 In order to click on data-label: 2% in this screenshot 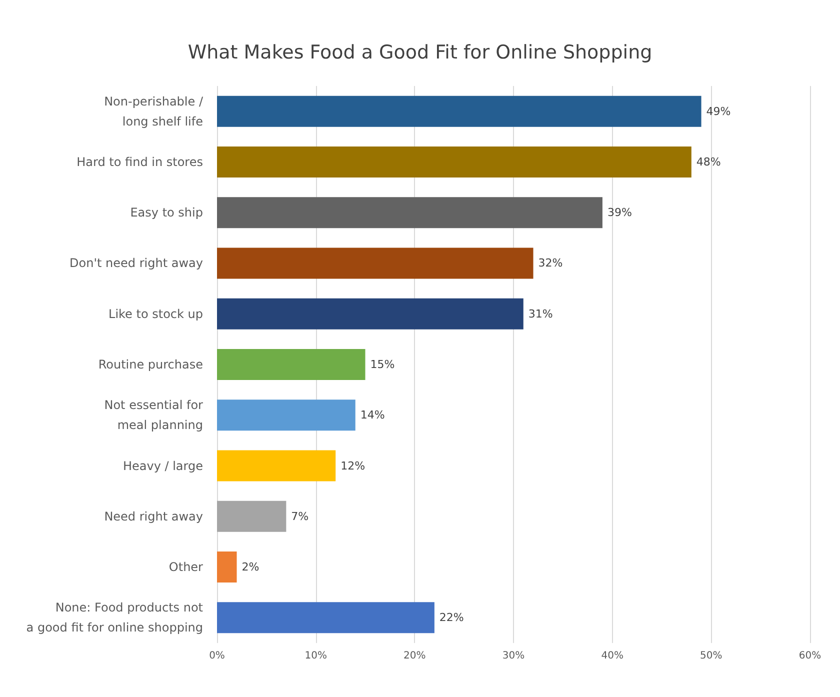, I will do `click(251, 567)`.